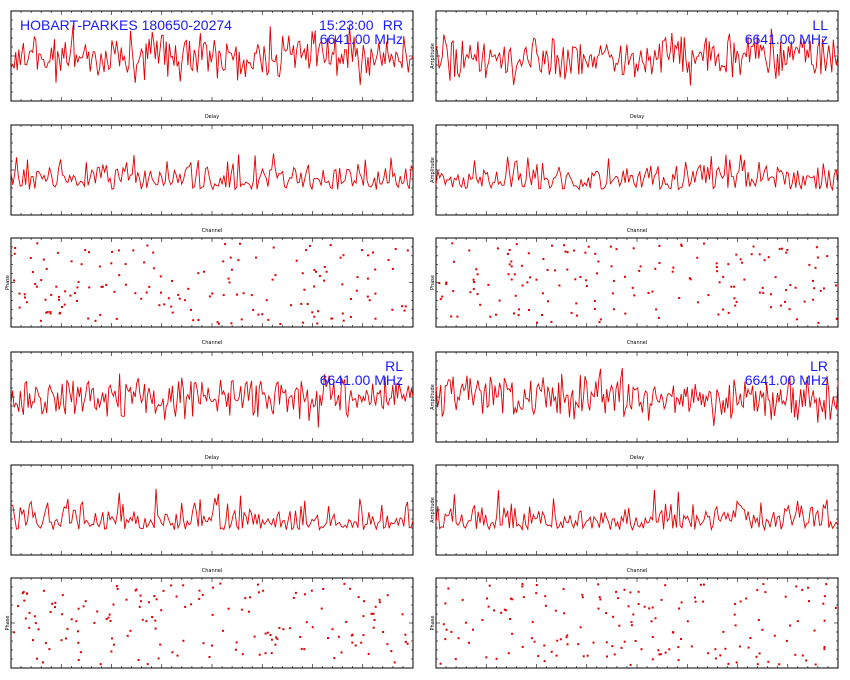  Describe the element at coordinates (212, 343) in the screenshot. I see `x-axis-label: Channel` at that location.